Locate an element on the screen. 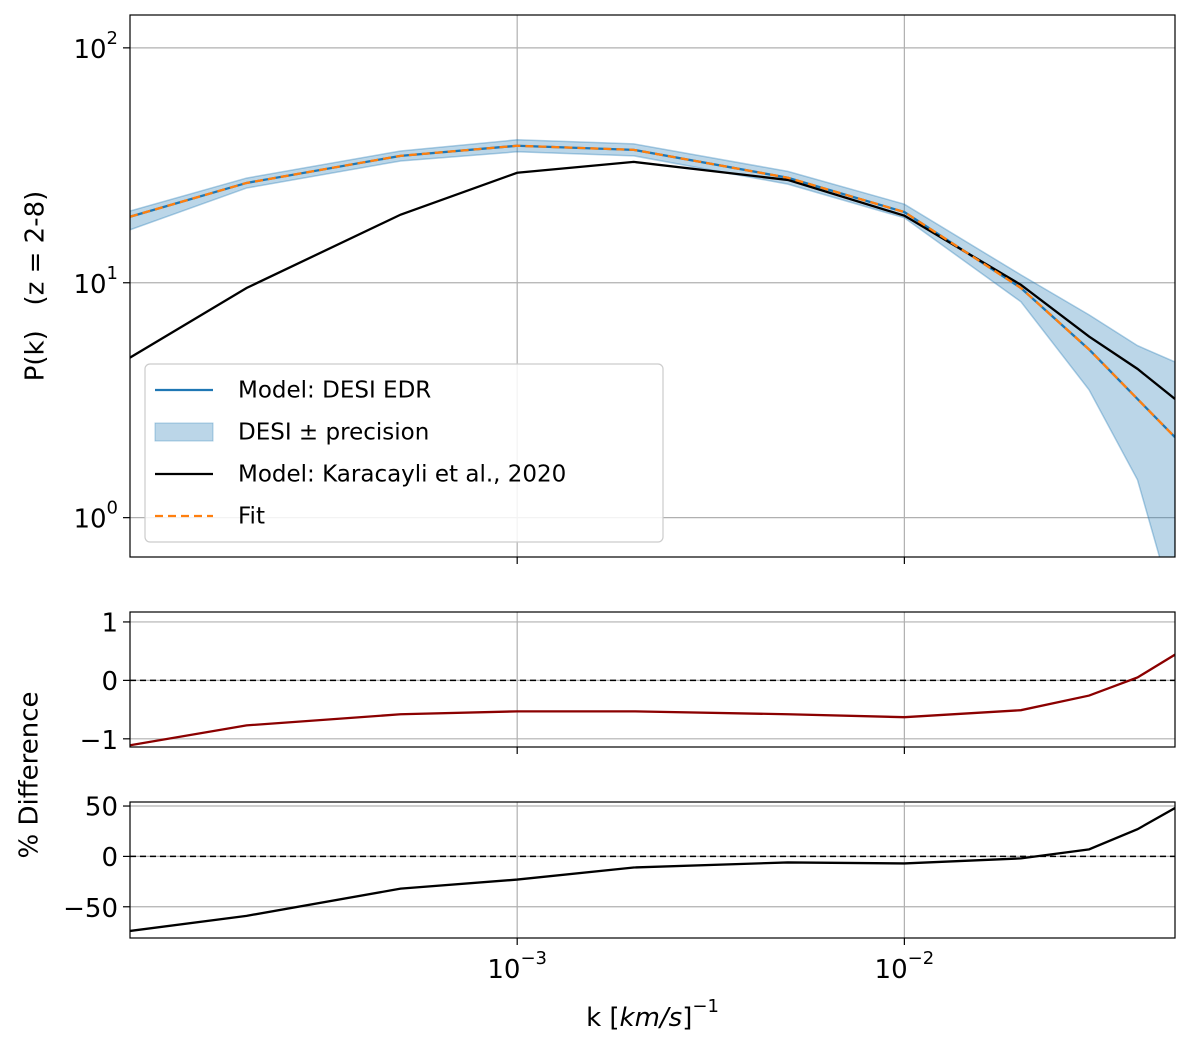 Image resolution: width=1191 pixels, height=1054 pixels. tick-label-exponent: −2 is located at coordinates (921, 958).